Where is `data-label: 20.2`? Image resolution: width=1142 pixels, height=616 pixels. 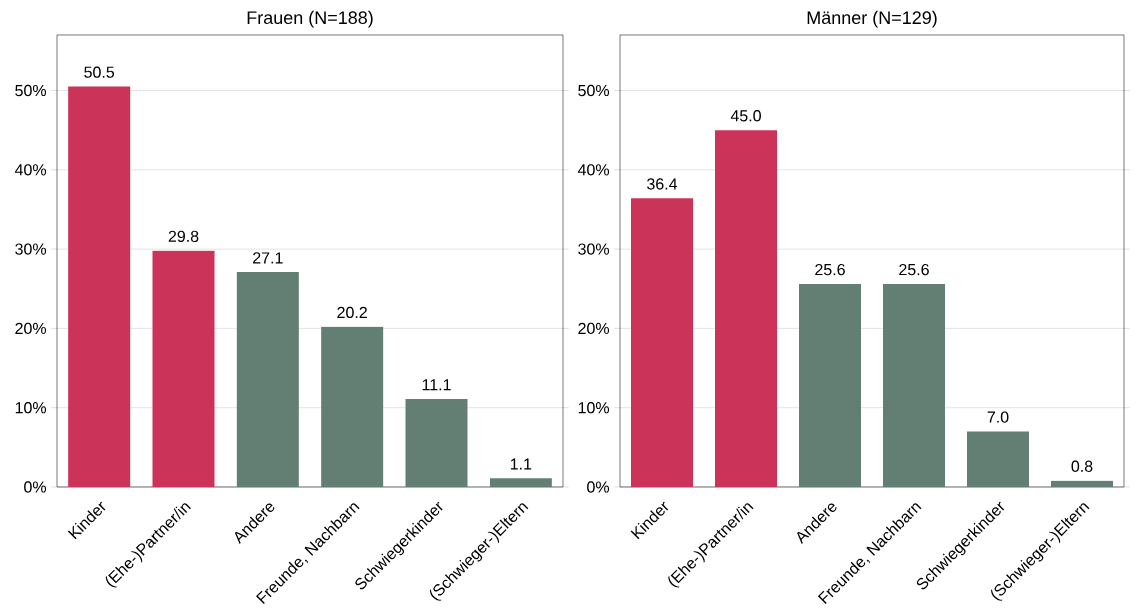
data-label: 20.2 is located at coordinates (352, 312).